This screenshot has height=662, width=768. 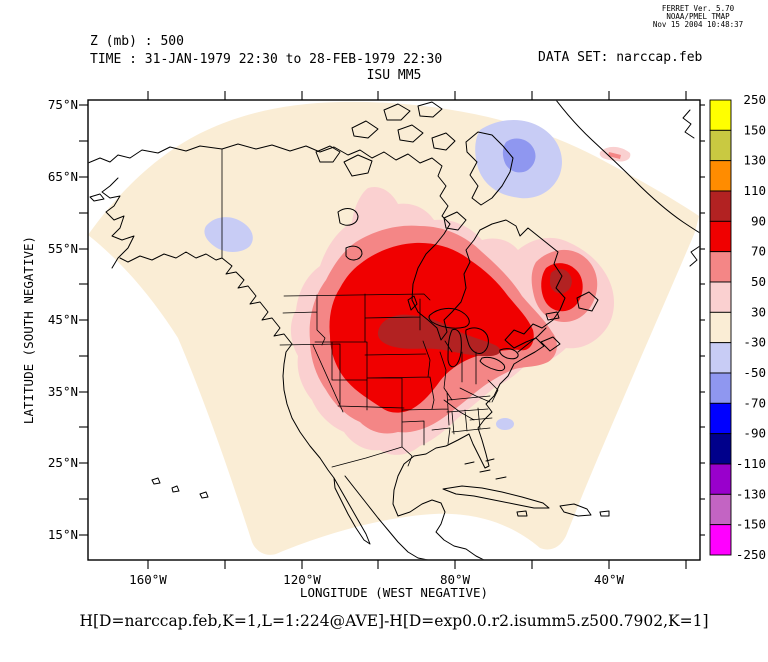 What do you see at coordinates (386, 517) in the screenshot?
I see `coastline-mexico-west` at bounding box center [386, 517].